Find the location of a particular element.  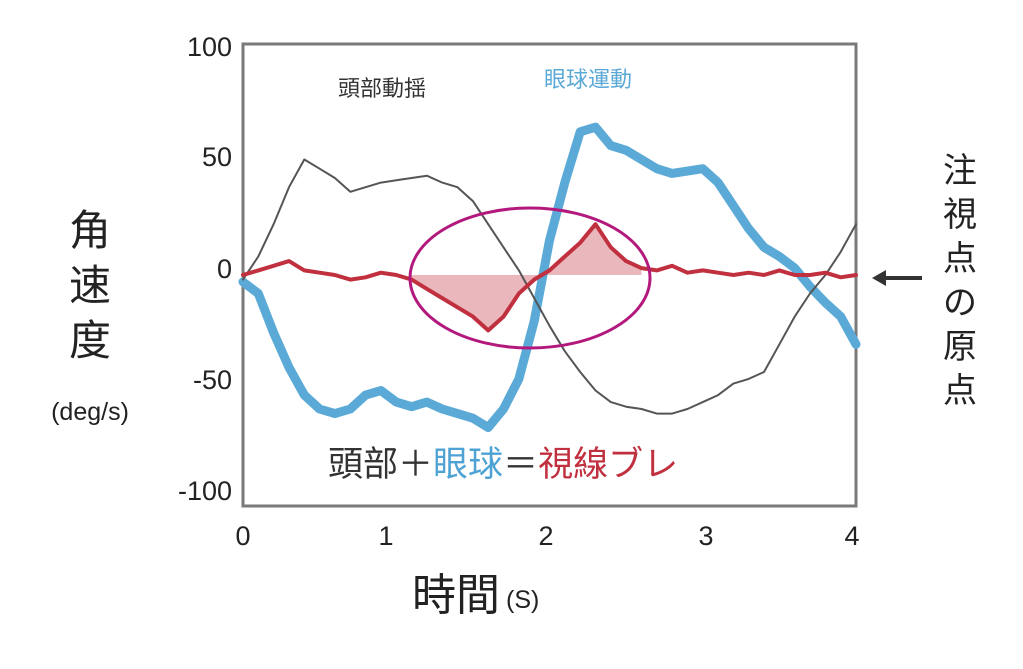

y-axis-label: 角速度 is located at coordinates (90, 285).